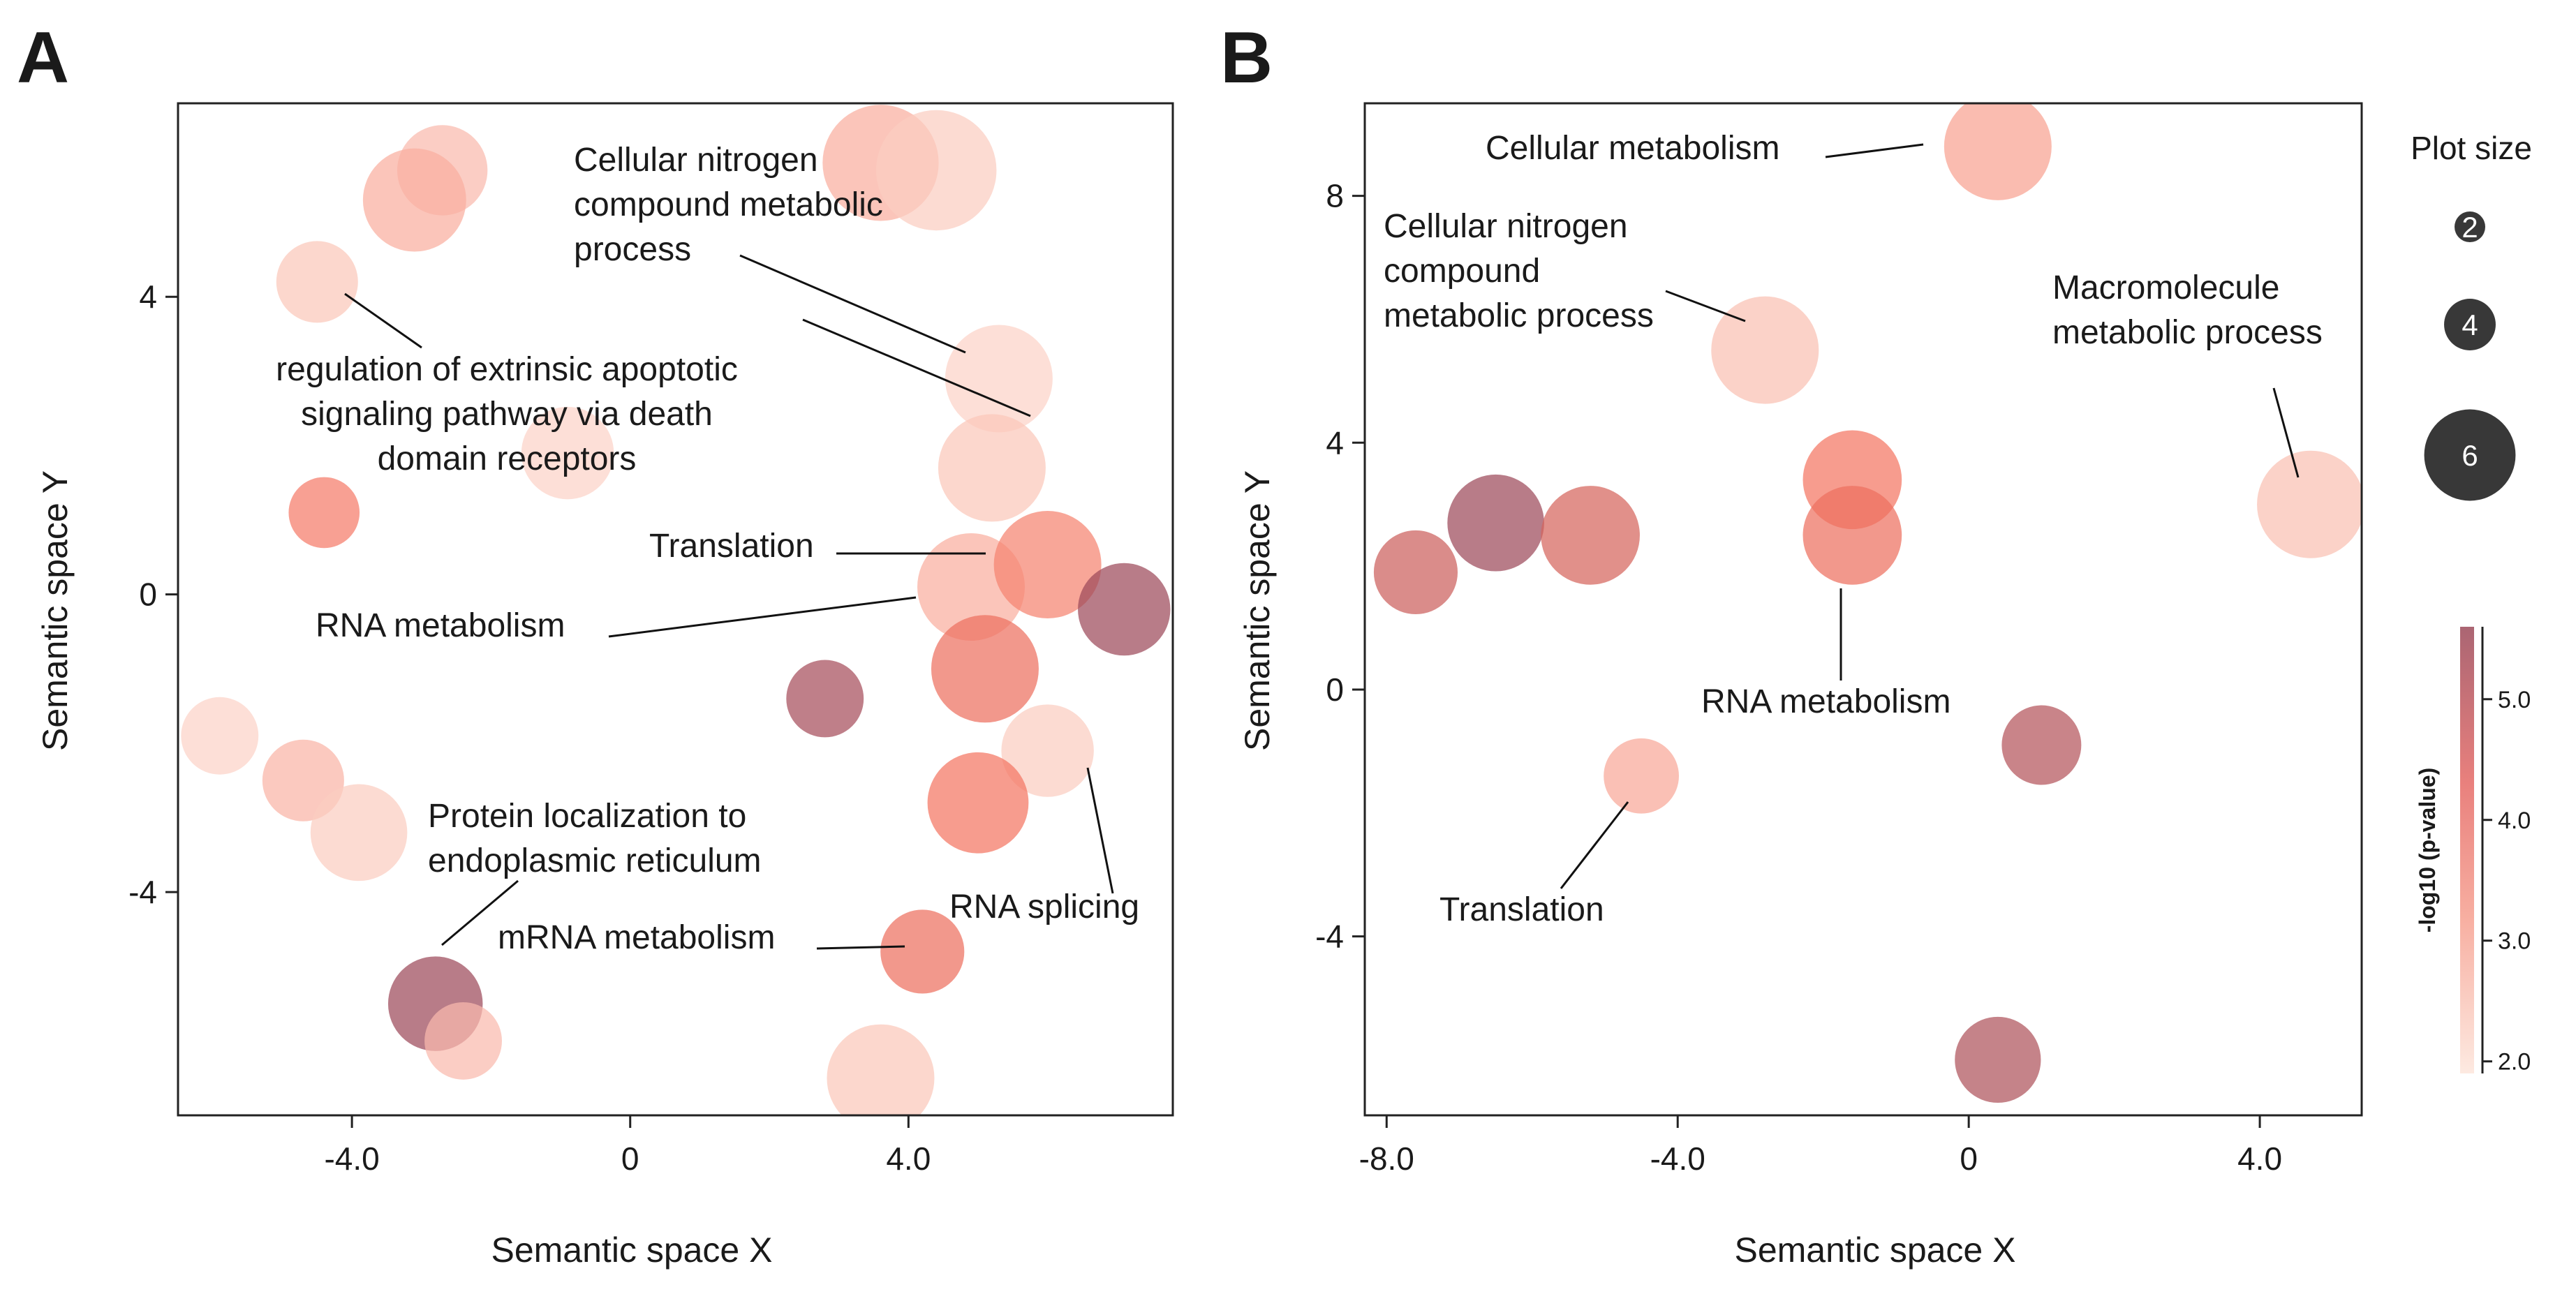 Image resolution: width=2576 pixels, height=1294 pixels. I want to click on panel-letter-a: A, so click(43, 57).